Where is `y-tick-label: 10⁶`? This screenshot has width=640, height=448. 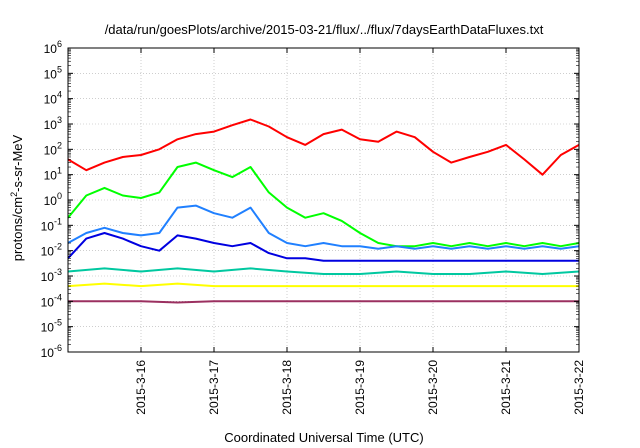
y-tick-label: 10⁶ is located at coordinates (53, 47).